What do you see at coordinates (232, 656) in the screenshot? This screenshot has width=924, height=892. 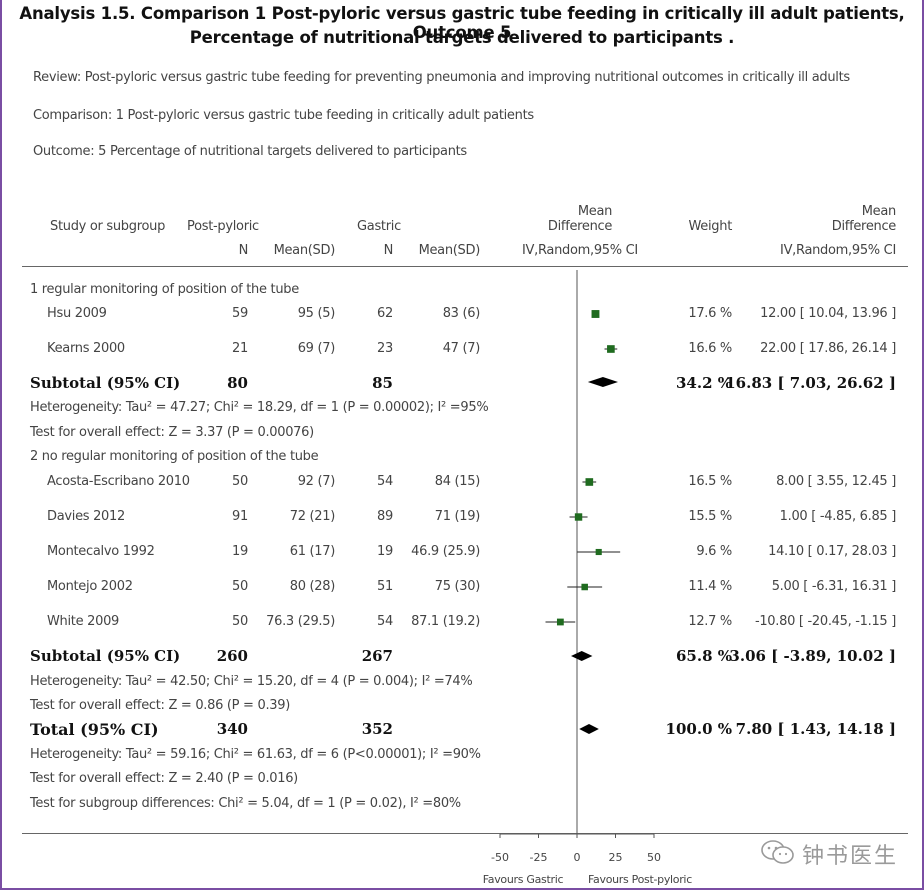 I see `subtotal-n1: 260` at bounding box center [232, 656].